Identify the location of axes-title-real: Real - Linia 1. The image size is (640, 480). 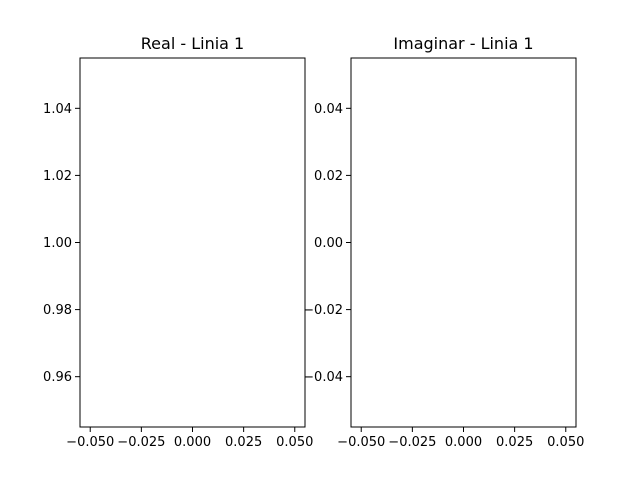
(192, 43).